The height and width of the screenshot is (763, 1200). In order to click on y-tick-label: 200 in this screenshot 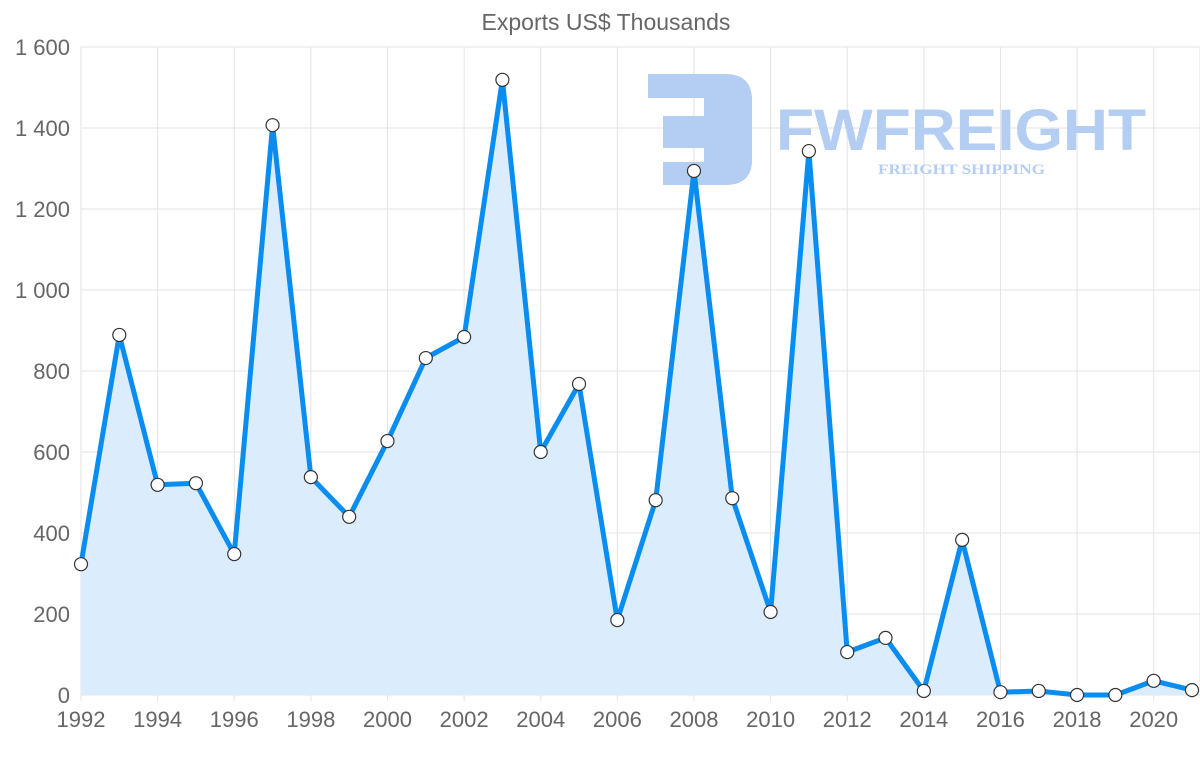, I will do `click(51, 614)`.